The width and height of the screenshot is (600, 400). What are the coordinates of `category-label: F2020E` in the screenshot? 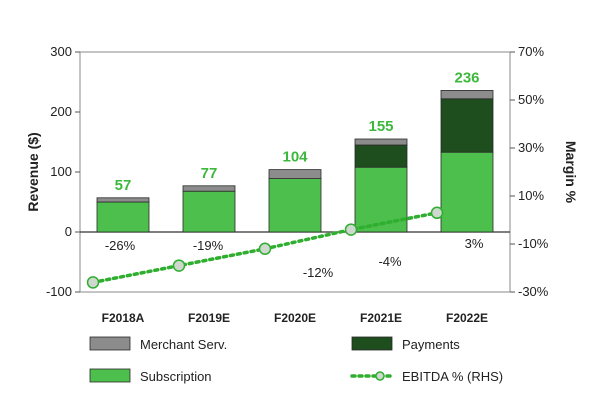 It's located at (295, 318).